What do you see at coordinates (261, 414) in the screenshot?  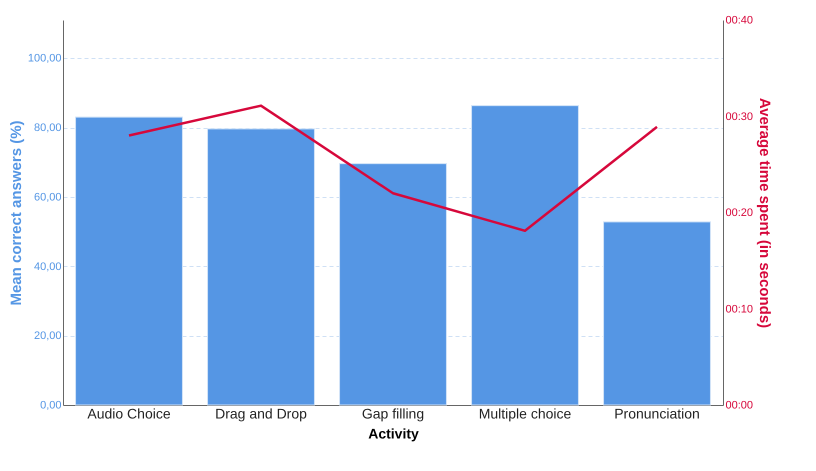 I see `x-tick-label: Drag and Drop` at bounding box center [261, 414].